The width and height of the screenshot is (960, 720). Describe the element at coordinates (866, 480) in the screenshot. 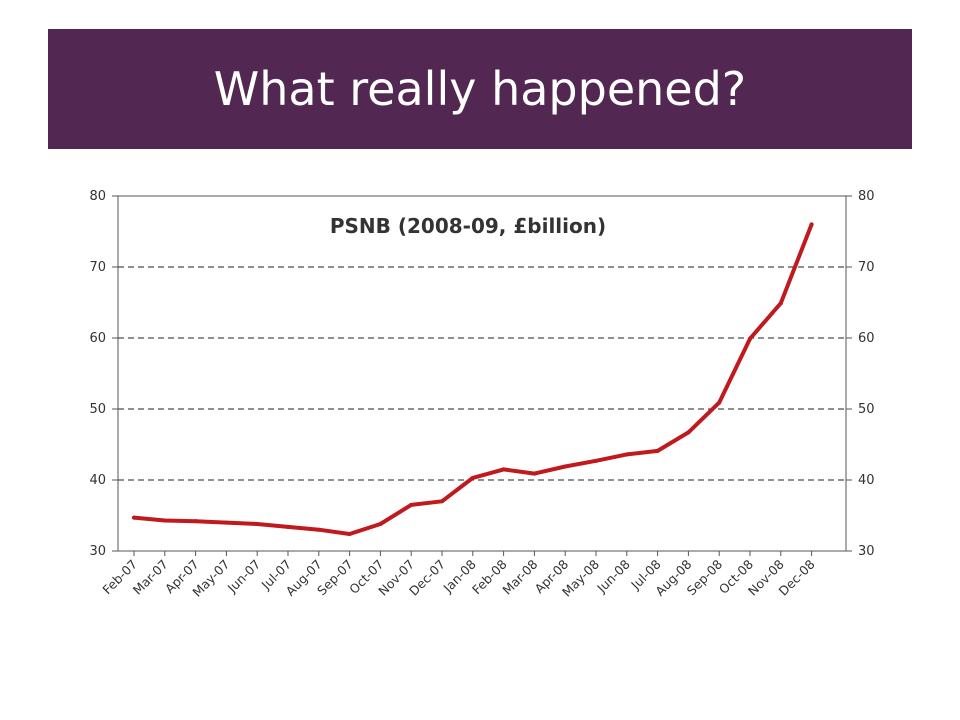

I see `y-tick-label-right: 40` at that location.